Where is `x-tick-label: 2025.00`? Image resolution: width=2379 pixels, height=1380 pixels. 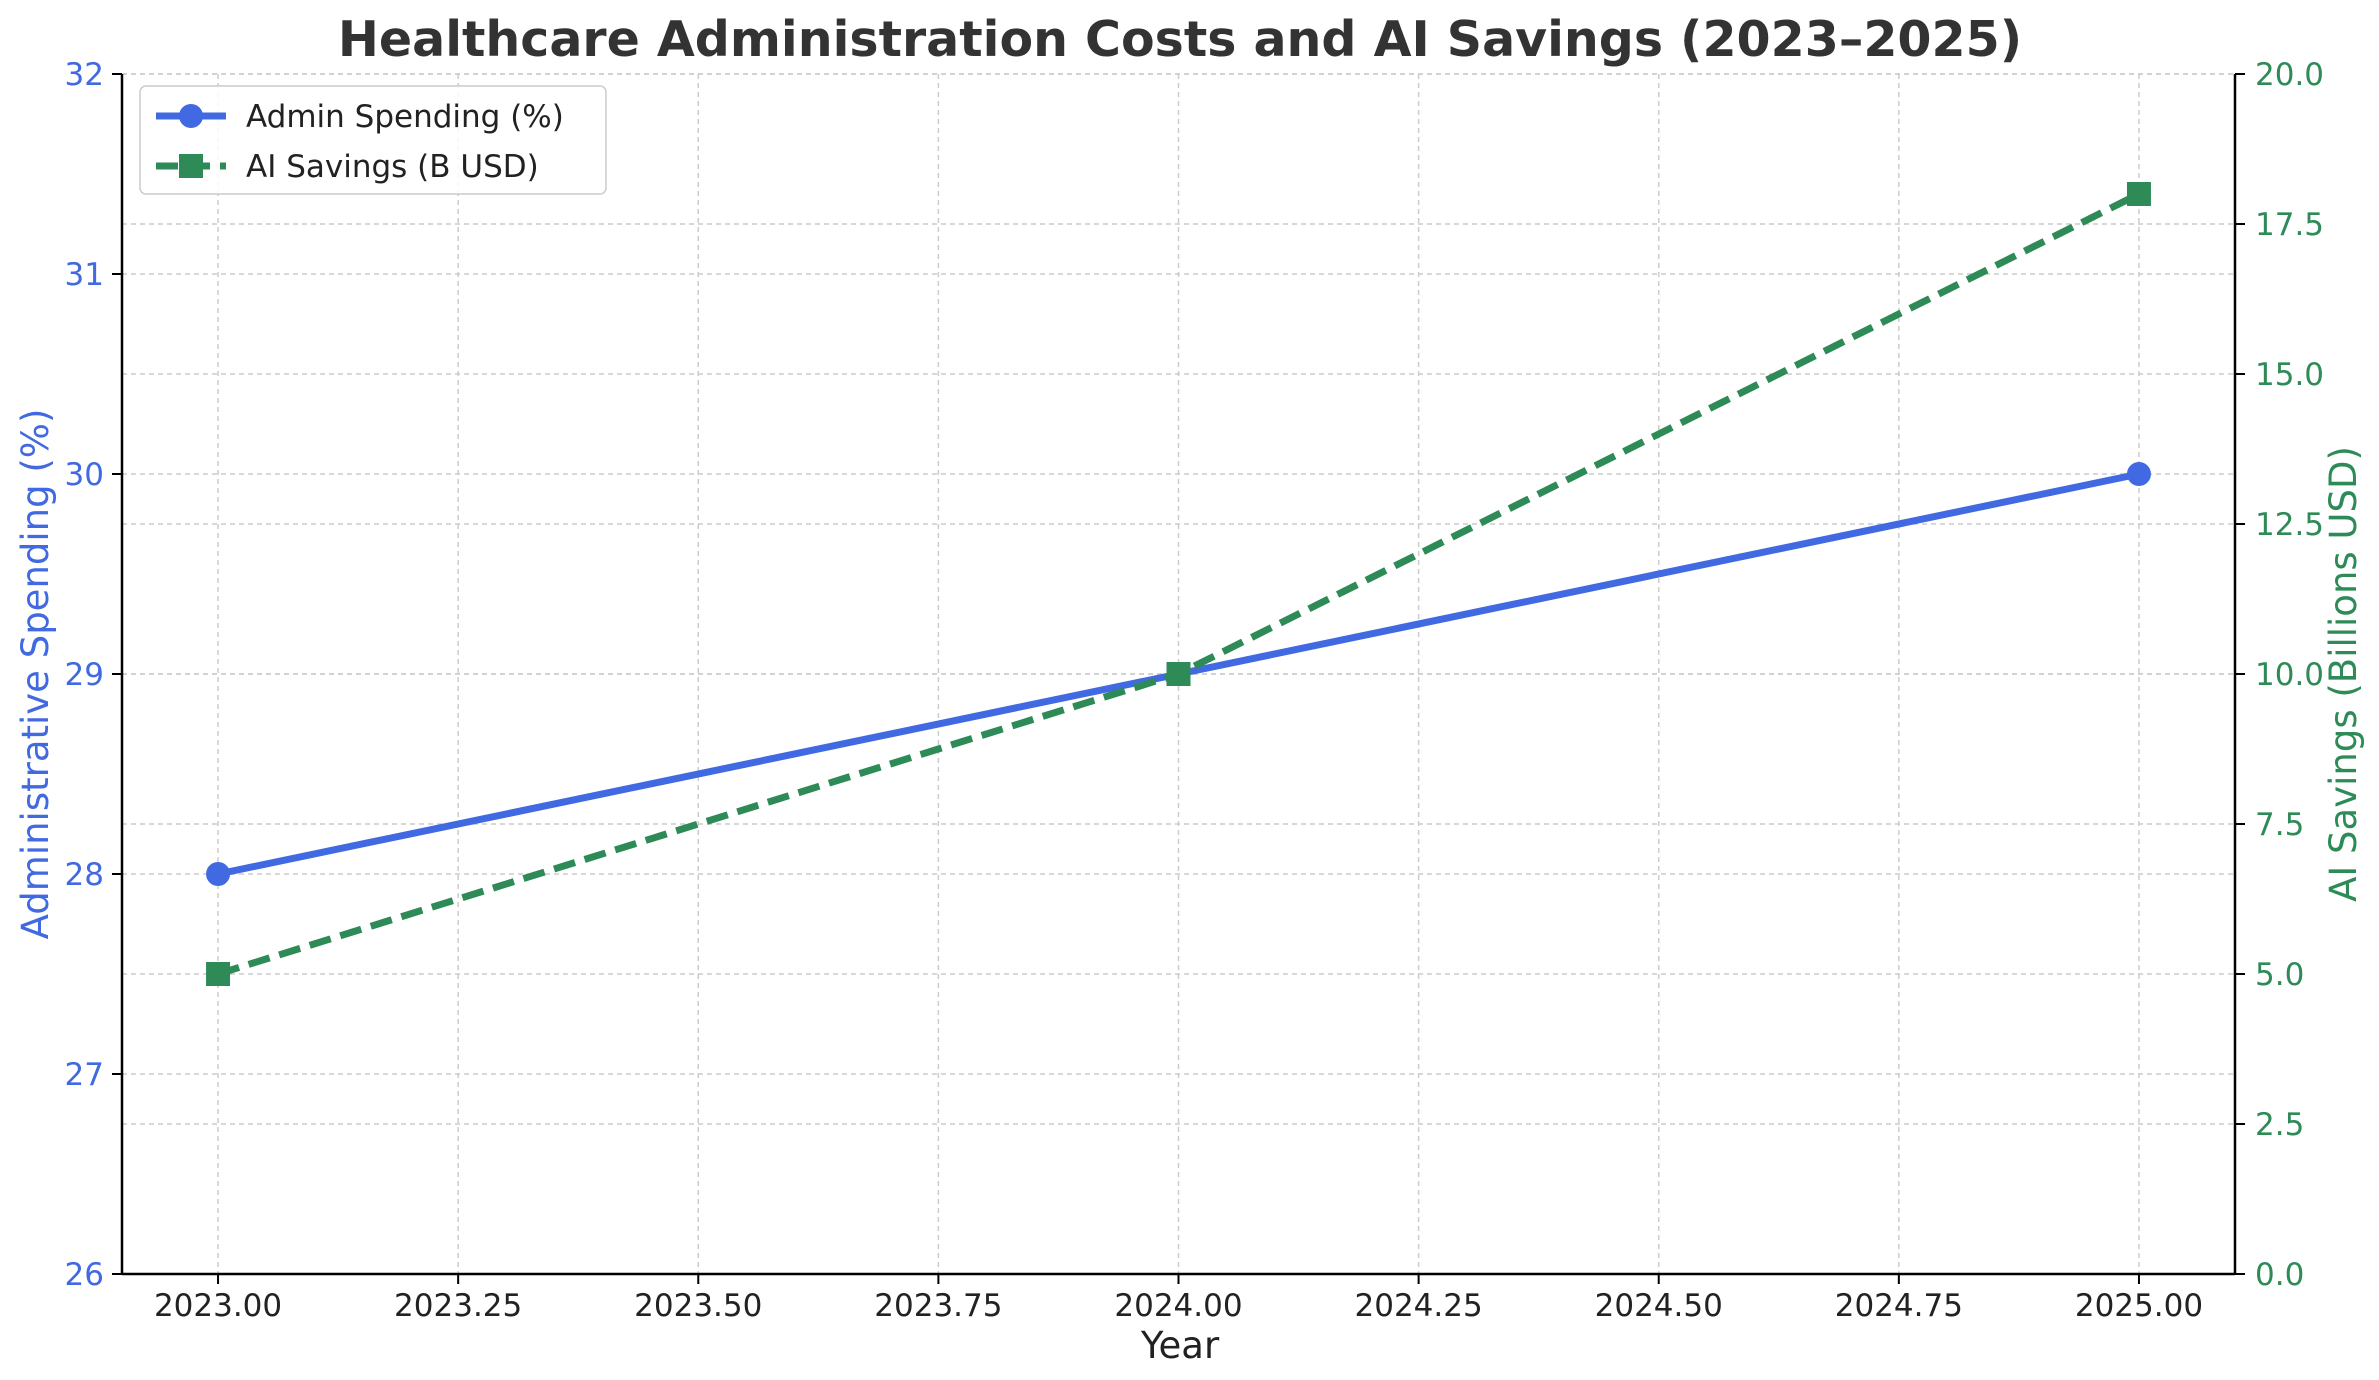 x-tick-label: 2025.00 is located at coordinates (2139, 1306).